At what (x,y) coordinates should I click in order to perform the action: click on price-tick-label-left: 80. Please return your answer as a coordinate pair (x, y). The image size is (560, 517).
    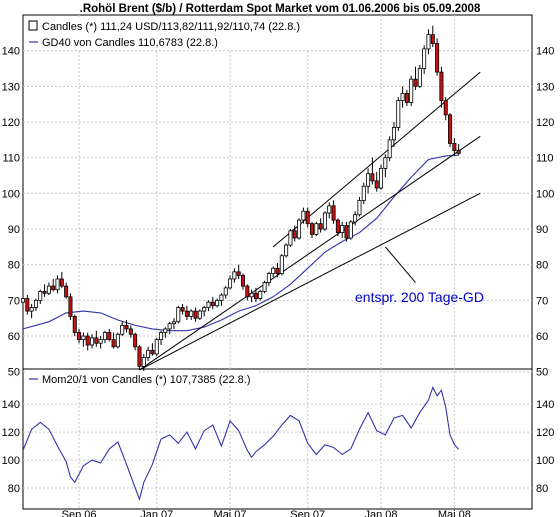
    Looking at the image, I should click on (14, 266).